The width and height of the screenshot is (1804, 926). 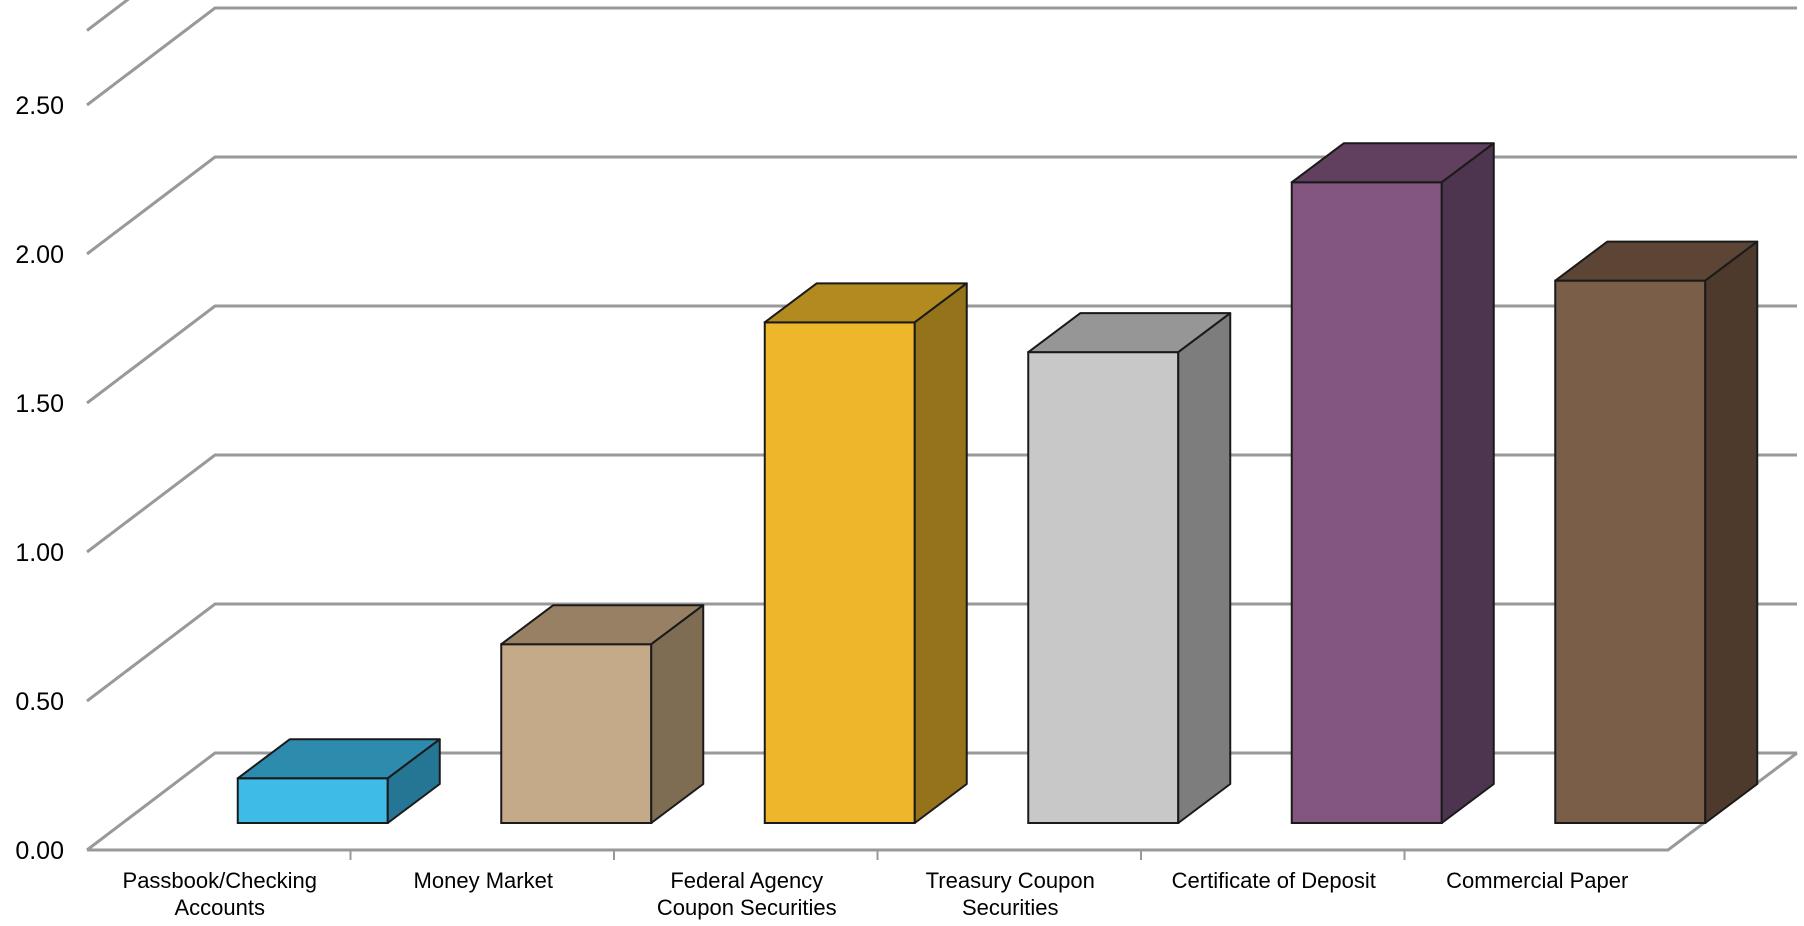 What do you see at coordinates (39, 255) in the screenshot?
I see `y-tick-label: 2.00` at bounding box center [39, 255].